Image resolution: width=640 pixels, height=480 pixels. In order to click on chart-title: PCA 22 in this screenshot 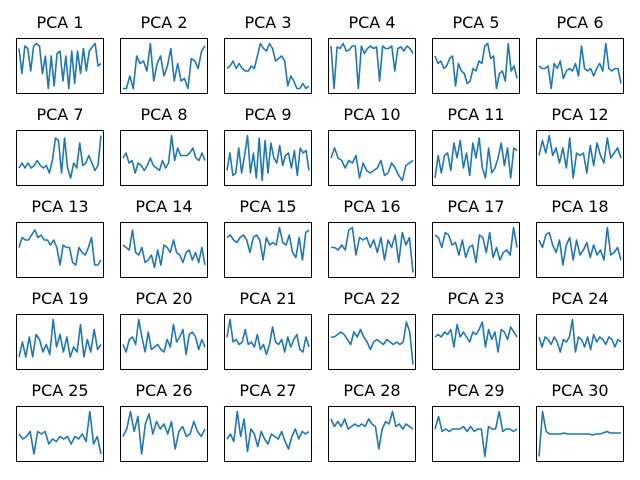, I will do `click(372, 298)`.